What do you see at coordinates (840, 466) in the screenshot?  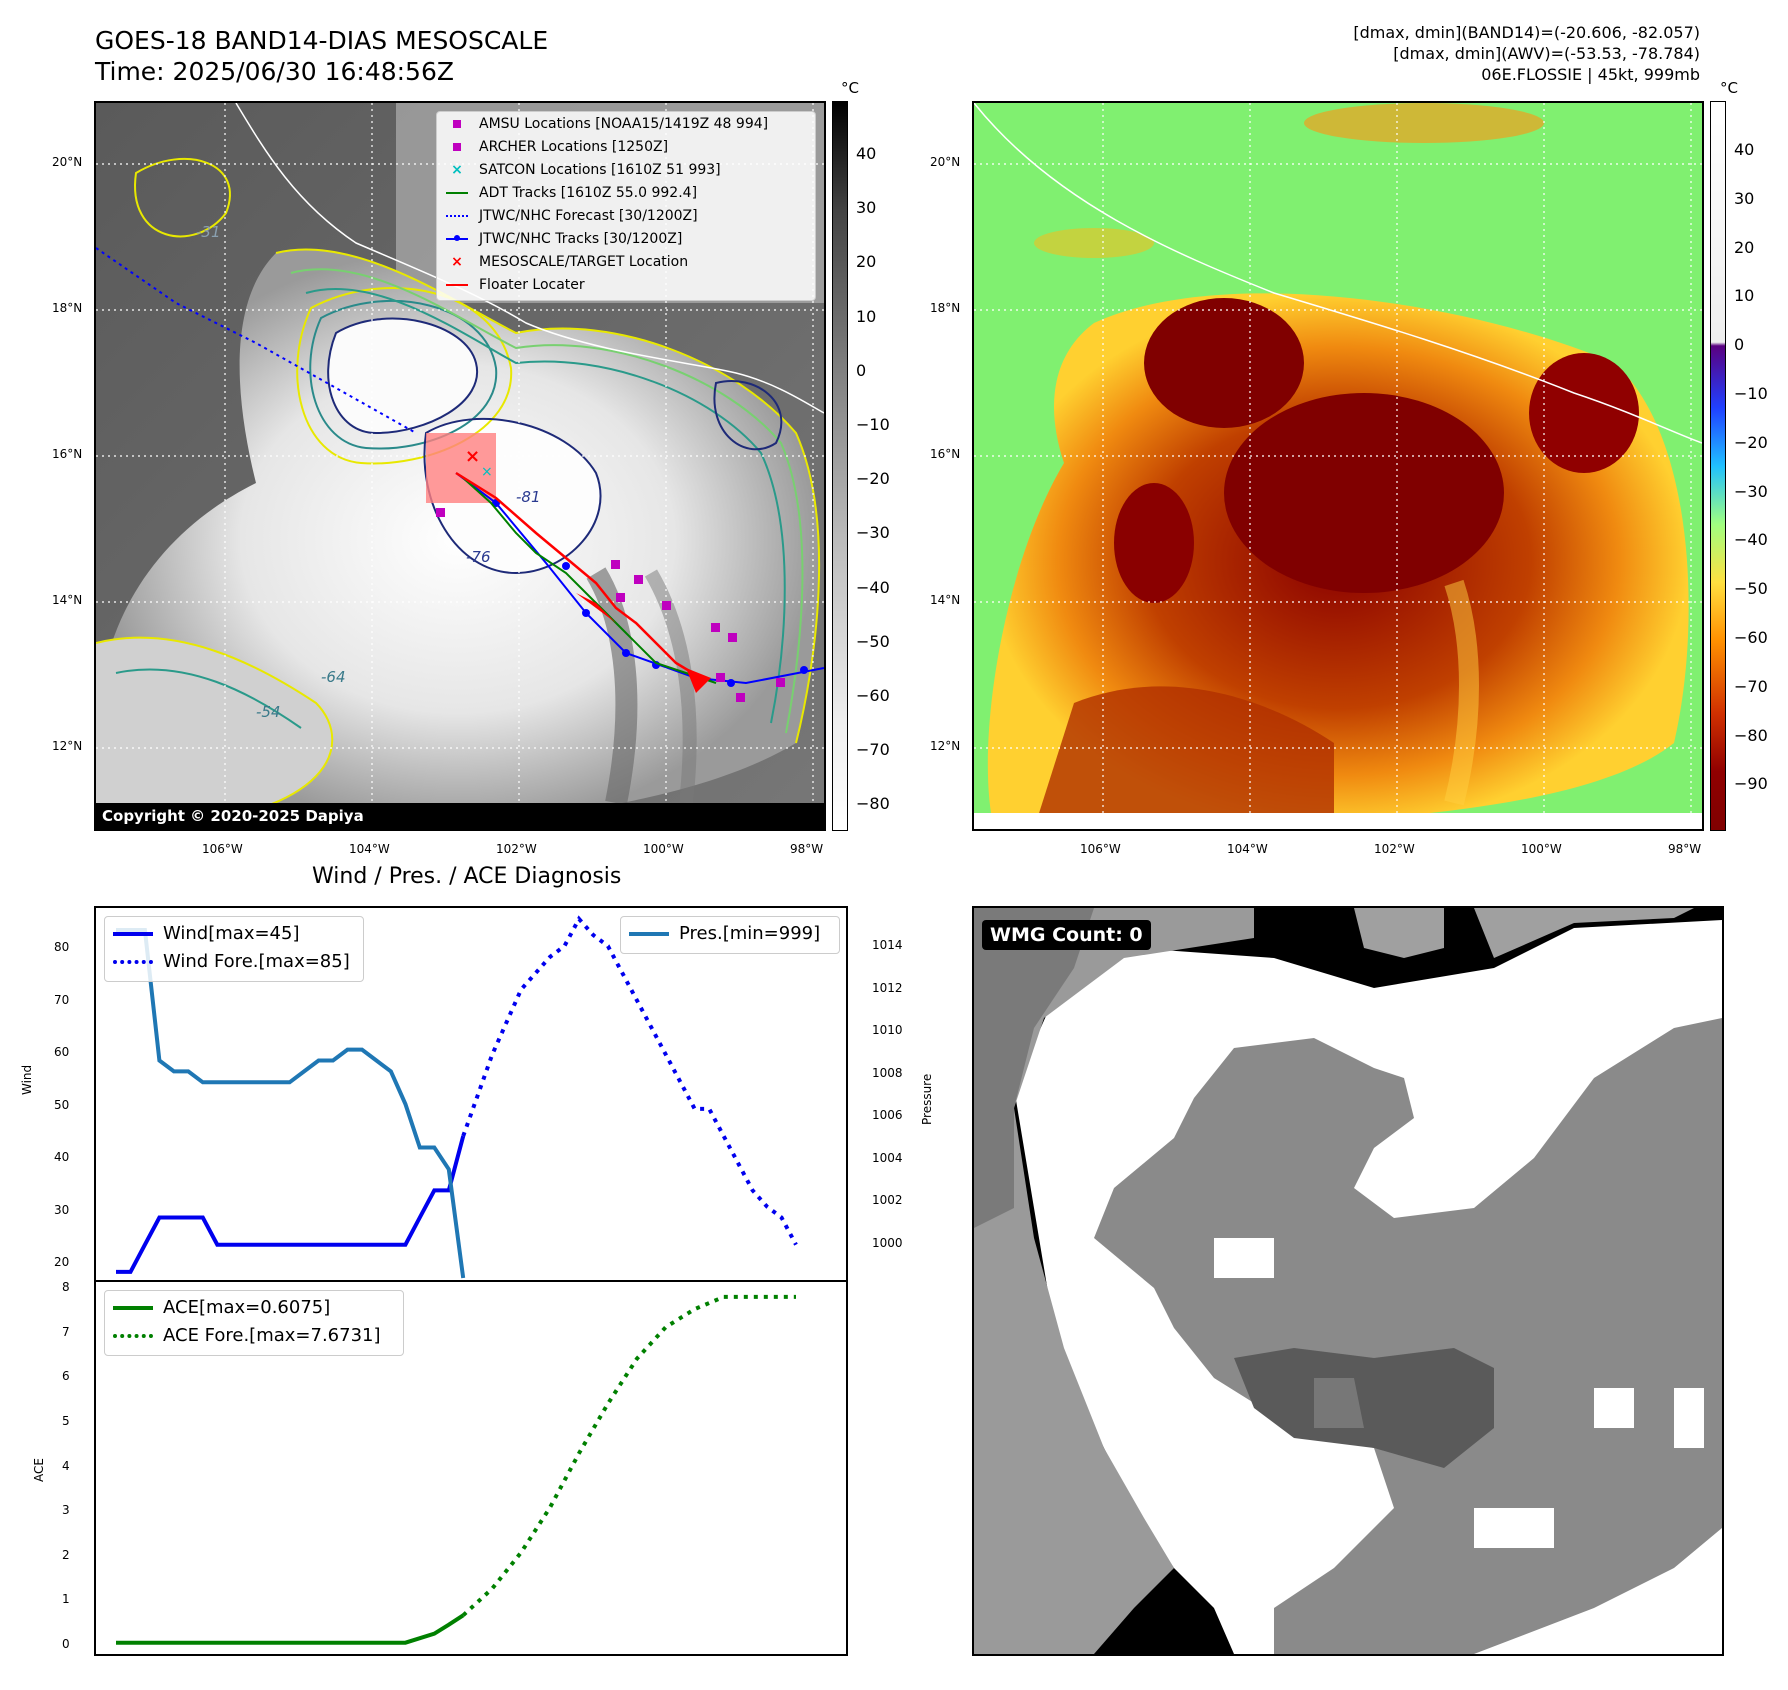 I see `ir-colorbar` at bounding box center [840, 466].